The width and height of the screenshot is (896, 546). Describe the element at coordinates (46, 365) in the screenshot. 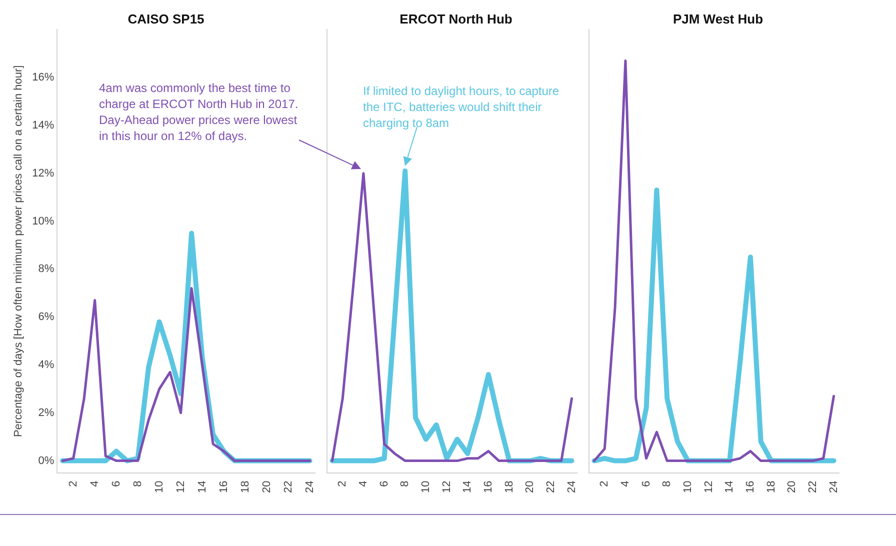

I see `y-tick-label: 4%` at that location.